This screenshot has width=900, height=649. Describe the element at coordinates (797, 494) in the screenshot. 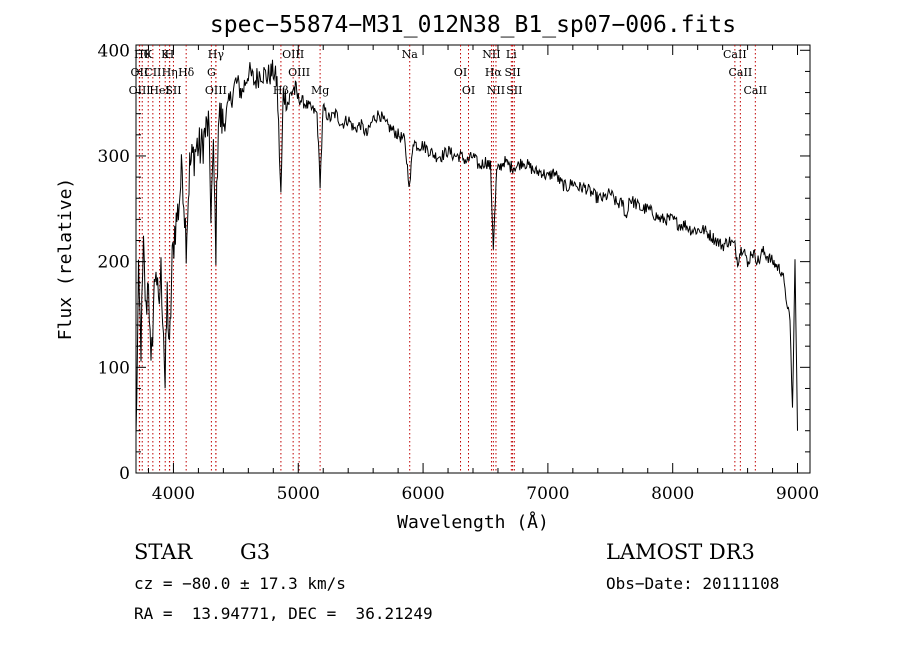

I see `x-tick-label: 9000` at that location.